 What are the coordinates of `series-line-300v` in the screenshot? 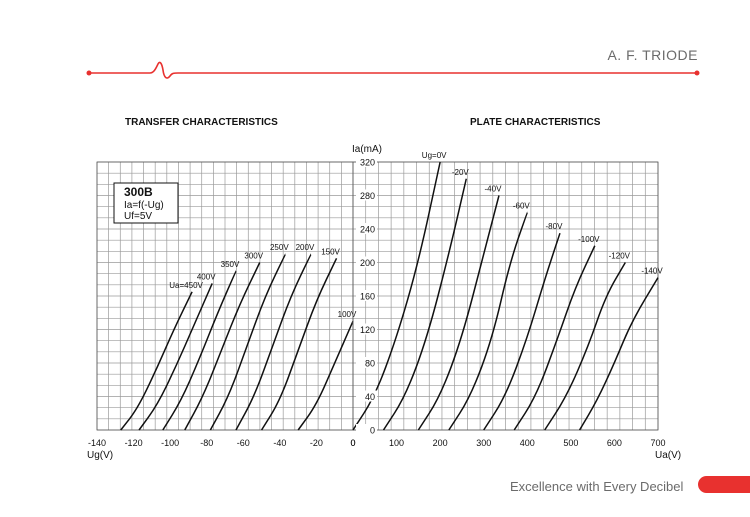 It's located at (222, 346).